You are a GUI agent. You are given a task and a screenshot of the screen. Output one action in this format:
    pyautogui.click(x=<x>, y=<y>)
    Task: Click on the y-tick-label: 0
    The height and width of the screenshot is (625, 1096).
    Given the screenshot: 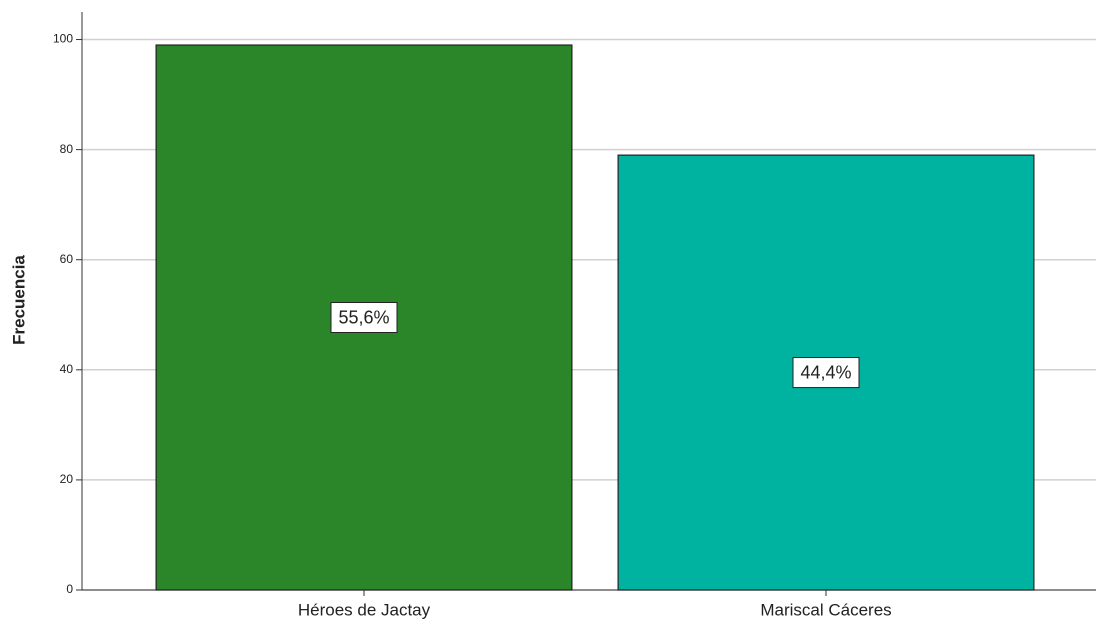 What is the action you would take?
    pyautogui.click(x=69, y=589)
    